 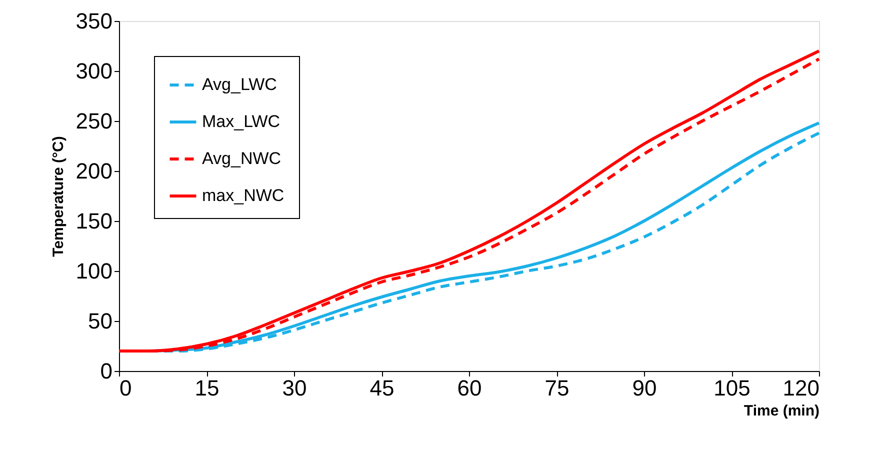 What do you see at coordinates (94, 271) in the screenshot?
I see `y-tick-label: 100` at bounding box center [94, 271].